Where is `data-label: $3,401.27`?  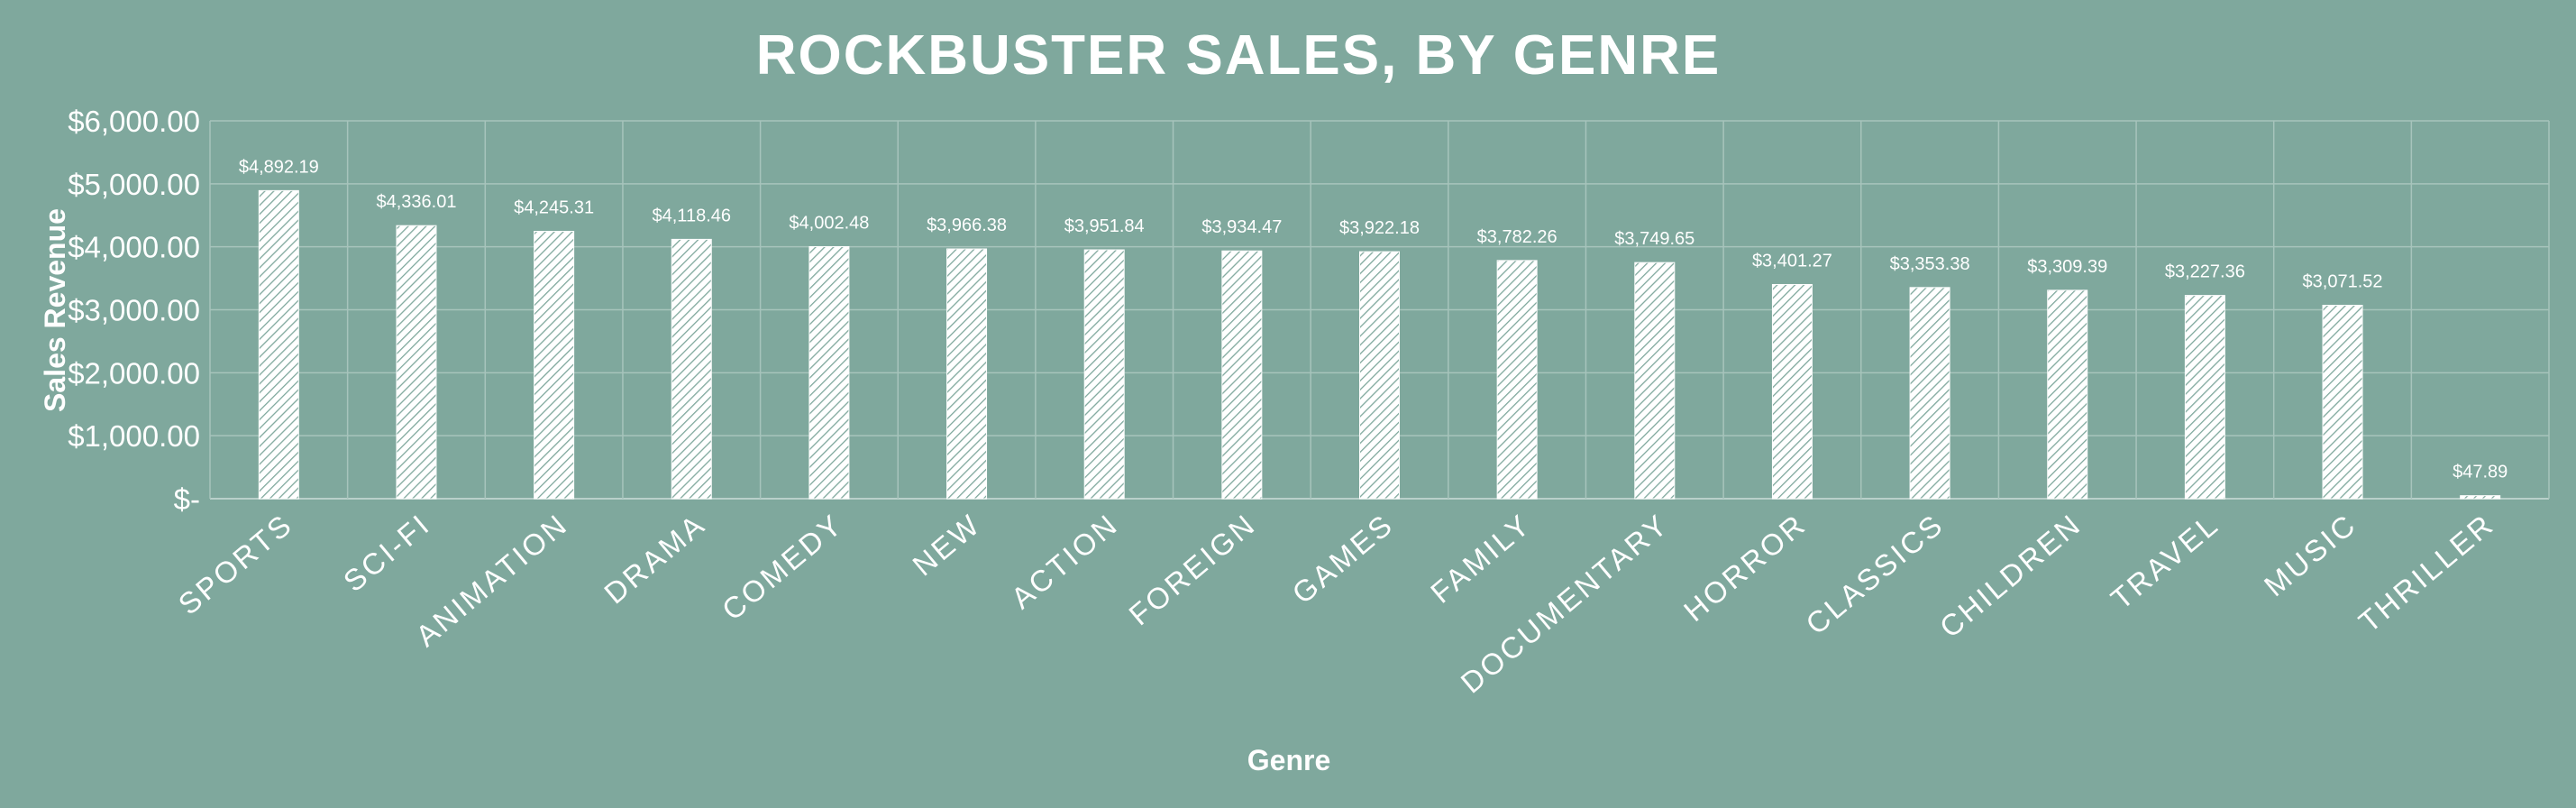
data-label: $3,401.27 is located at coordinates (1792, 261).